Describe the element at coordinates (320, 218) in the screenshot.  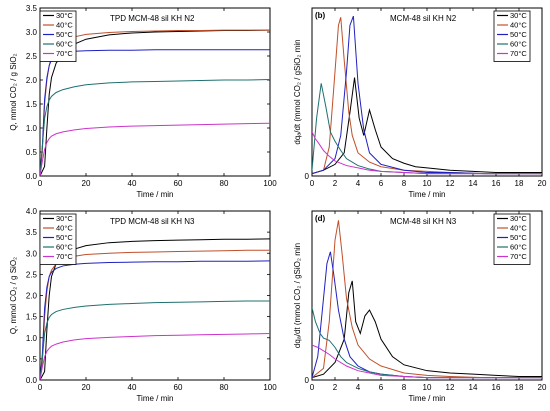
I see `panel-label: (d)` at that location.